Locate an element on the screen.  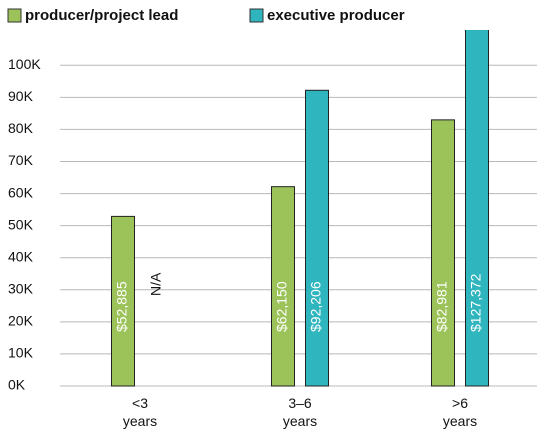
y-tick-label: 30K is located at coordinates (21, 288).